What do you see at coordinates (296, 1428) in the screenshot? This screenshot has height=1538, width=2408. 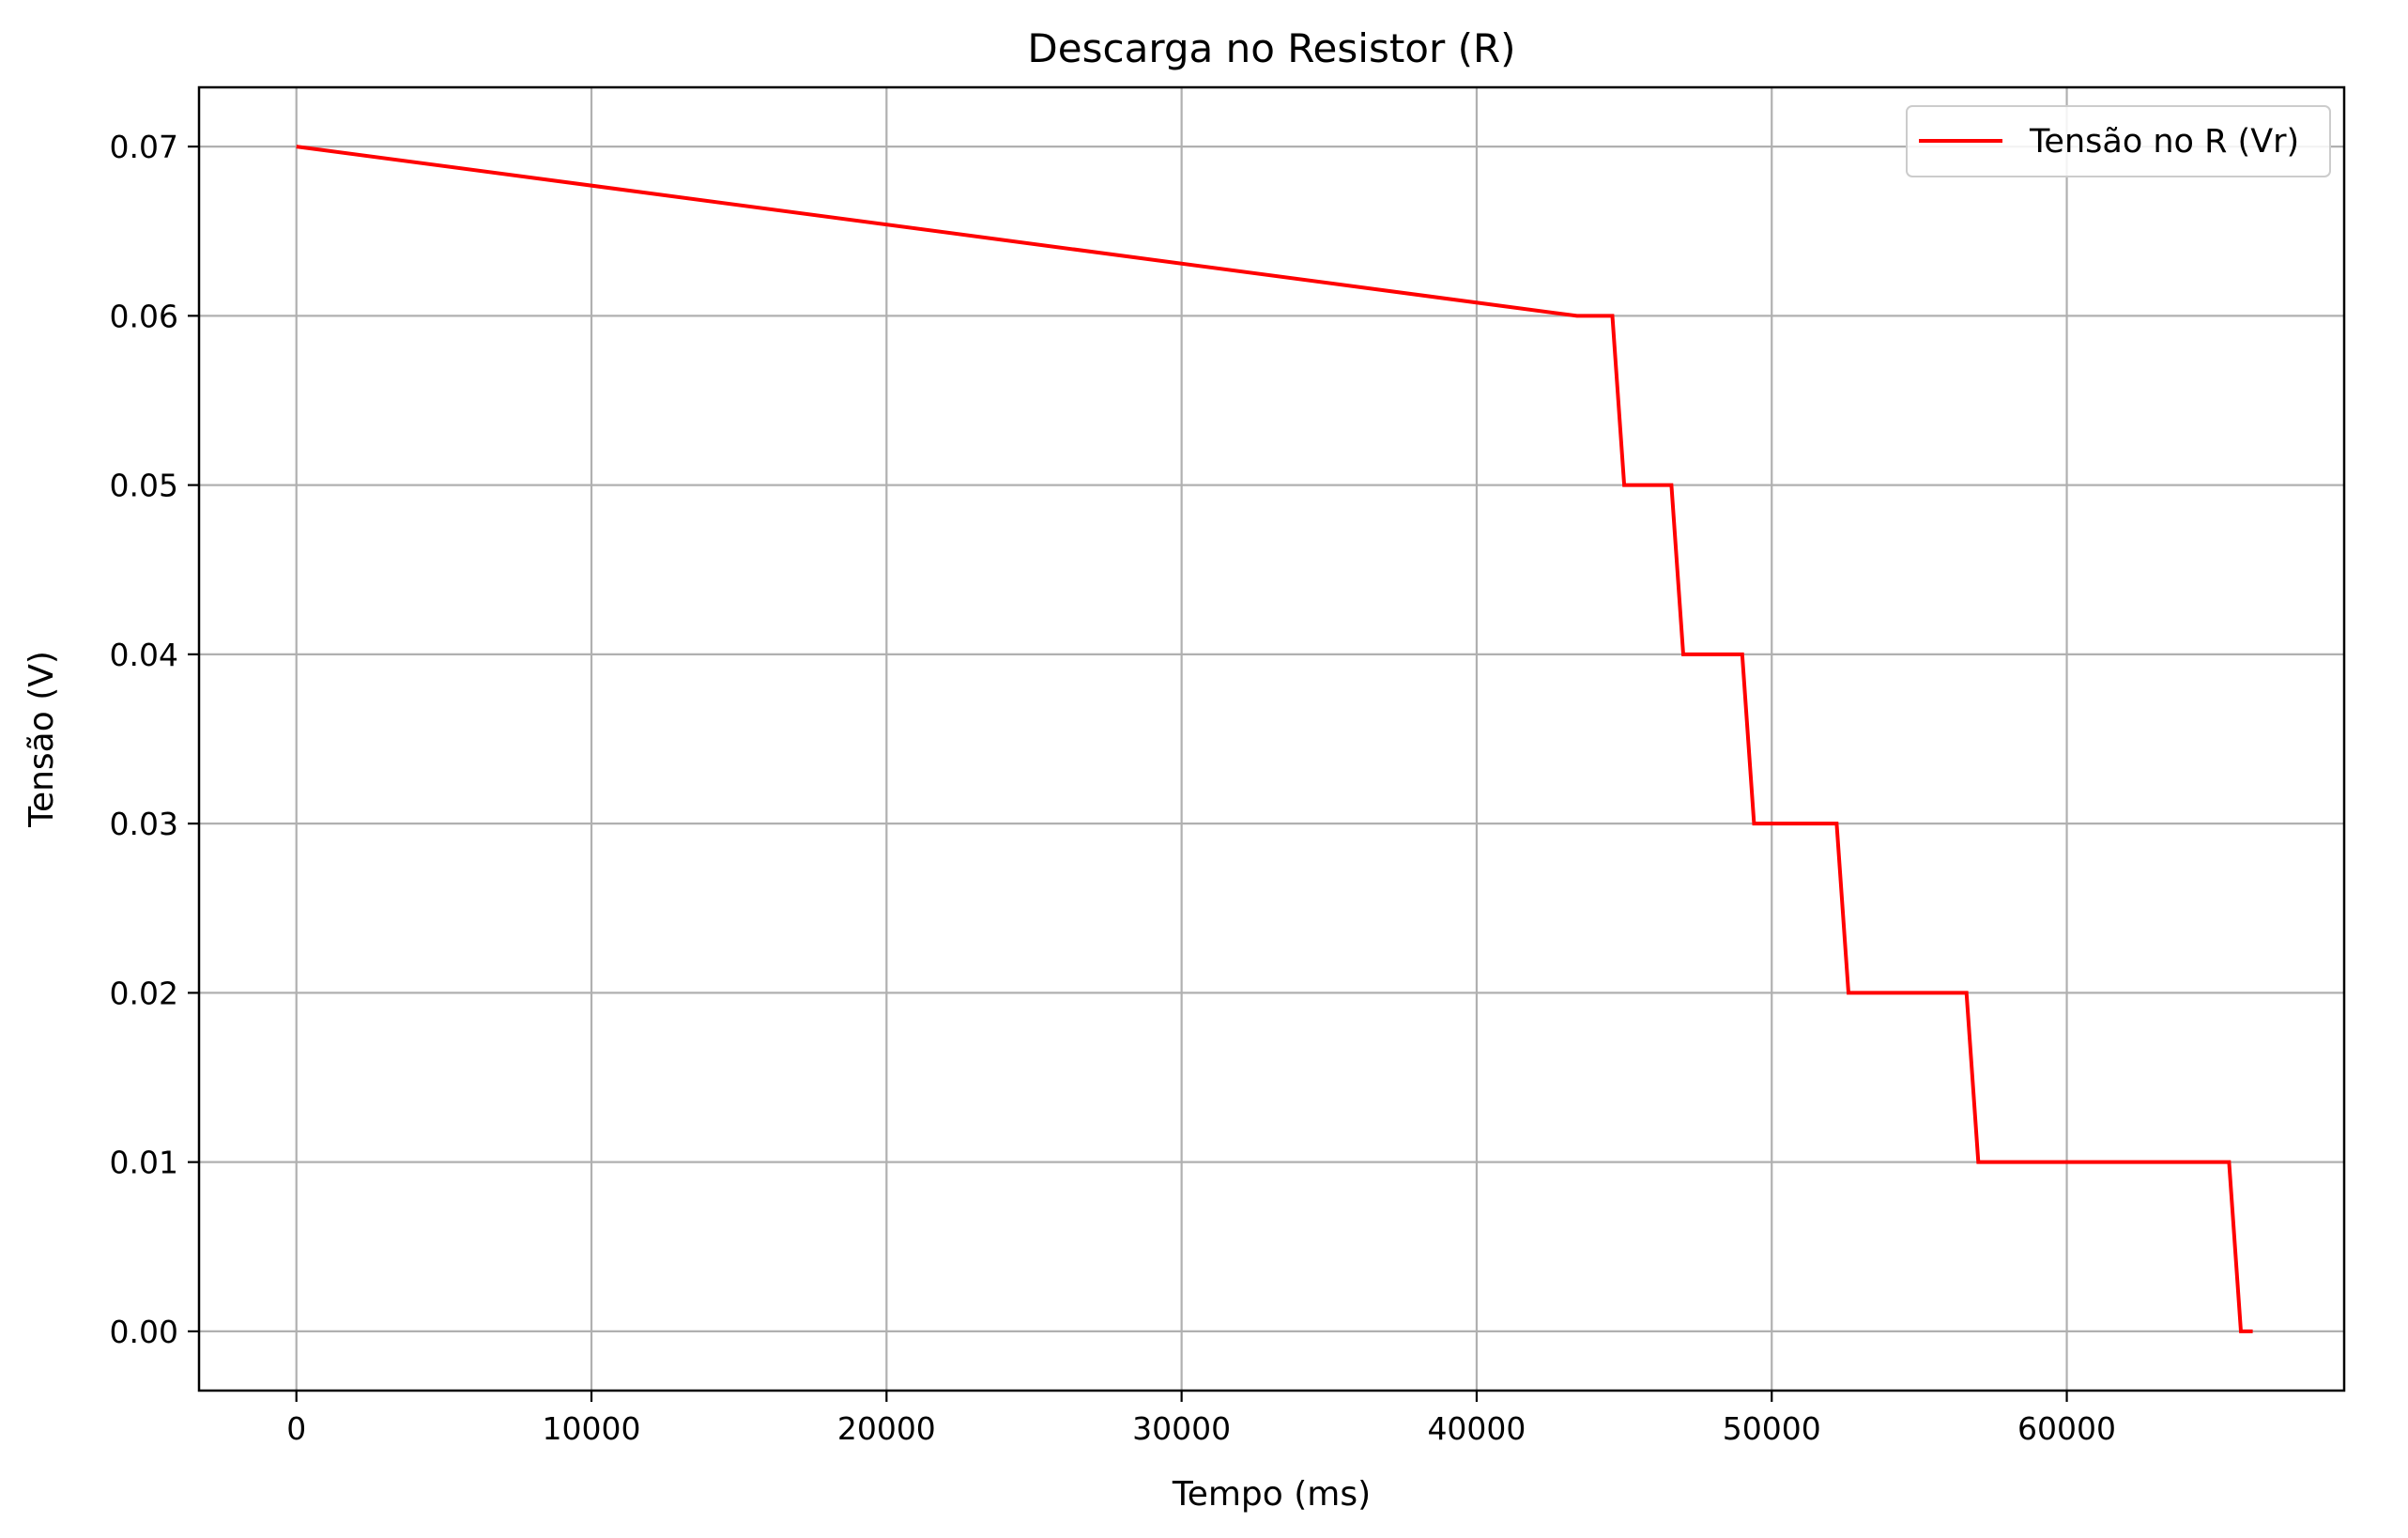 I see `x-tick-label: 0` at bounding box center [296, 1428].